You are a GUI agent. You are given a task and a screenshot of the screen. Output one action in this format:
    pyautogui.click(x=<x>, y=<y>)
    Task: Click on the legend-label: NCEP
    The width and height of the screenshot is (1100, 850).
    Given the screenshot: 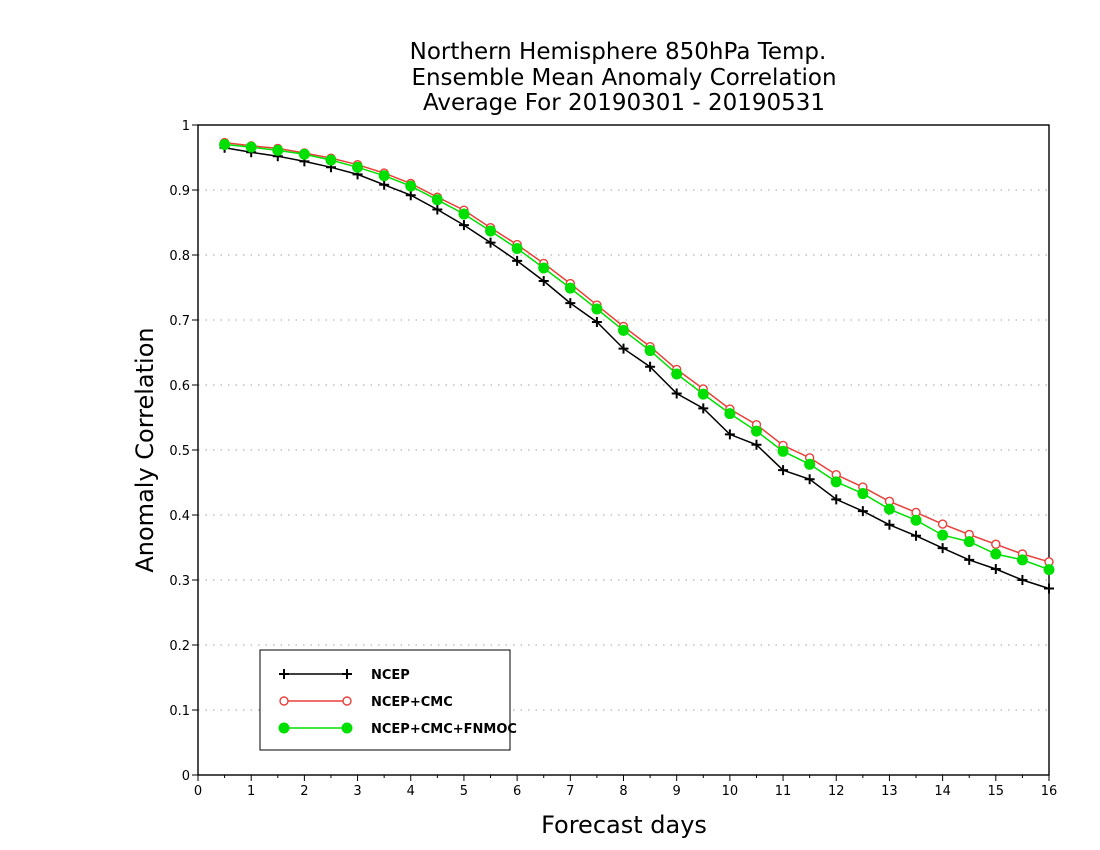 What is the action you would take?
    pyautogui.click(x=390, y=675)
    